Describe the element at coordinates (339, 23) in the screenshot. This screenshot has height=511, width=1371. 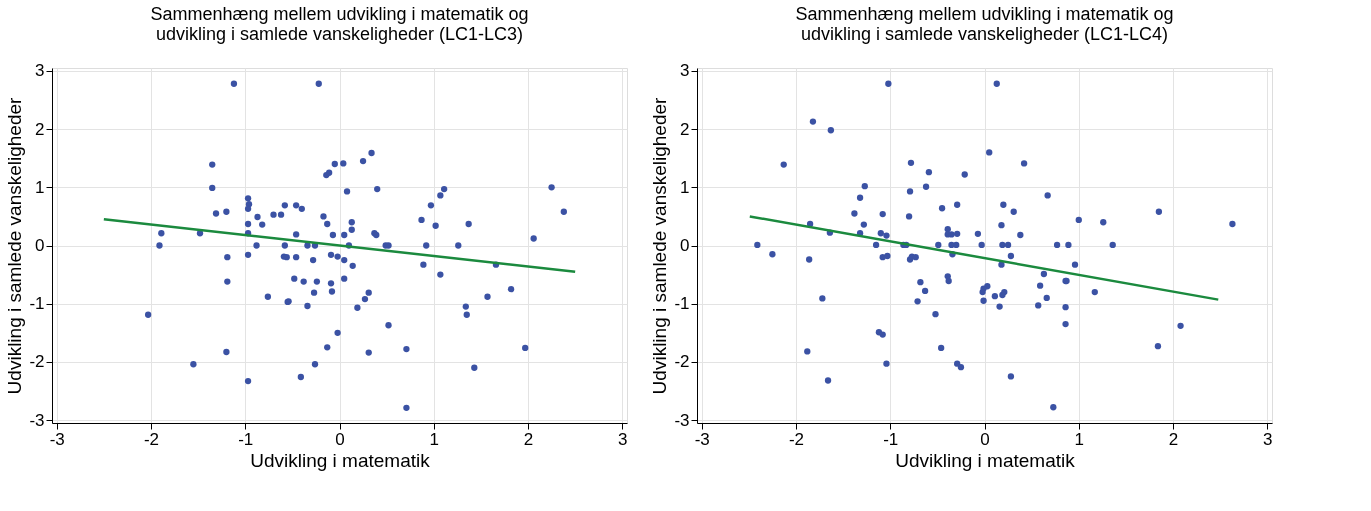
I see `chart-title: Sammenhæng mellem udvikling i matematik og udvikling i samlede vanskeligheder (LC1-LC3)` at that location.